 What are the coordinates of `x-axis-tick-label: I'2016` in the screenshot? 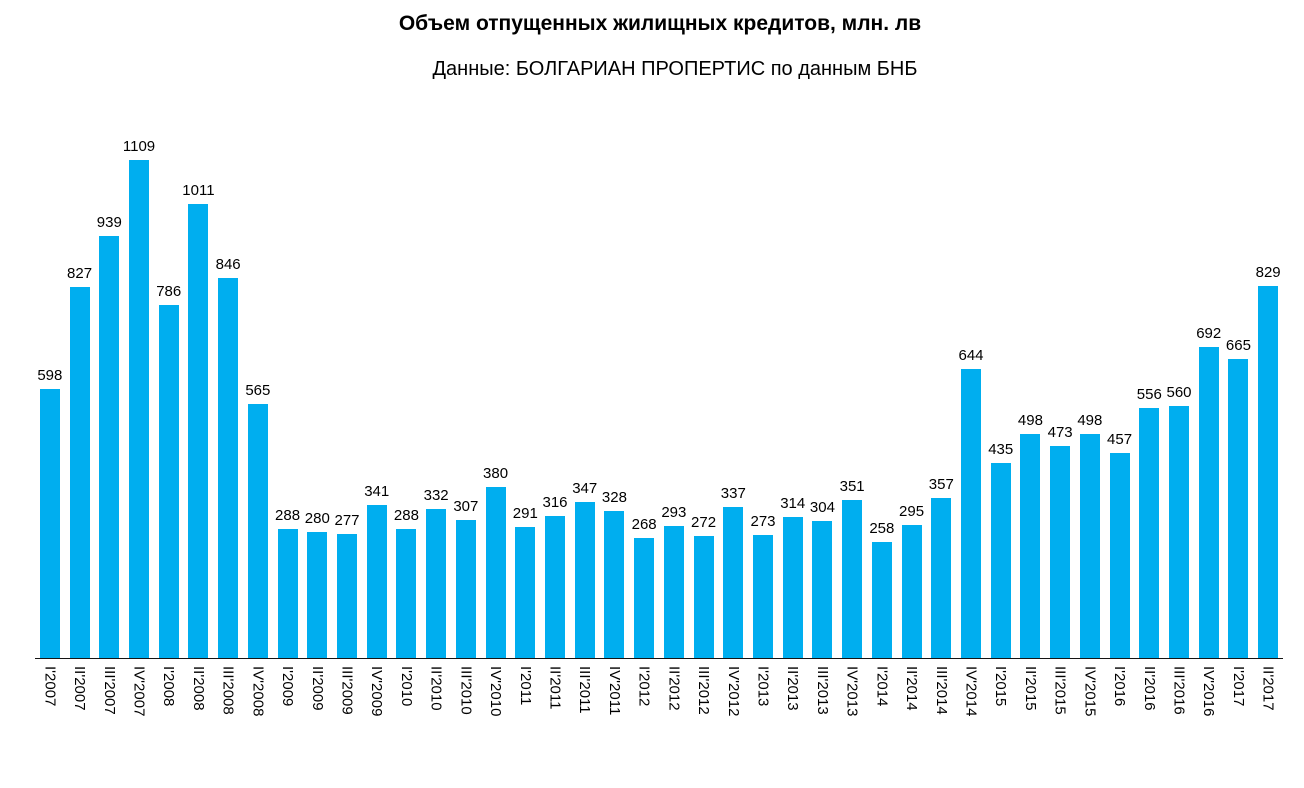 It's located at (1120, 686).